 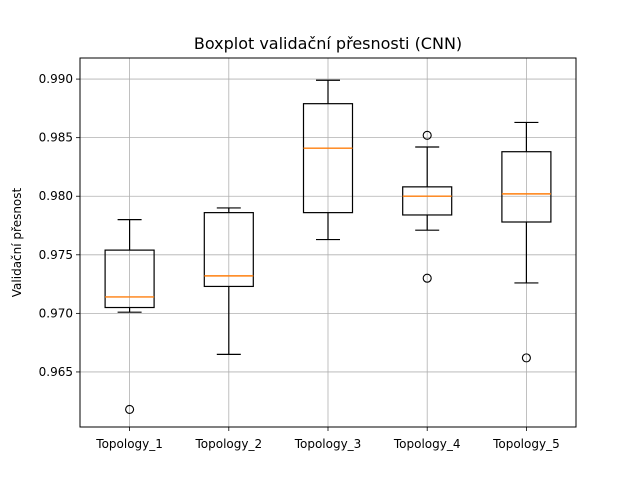 What do you see at coordinates (328, 444) in the screenshot?
I see `x-tick-label: Topology_3` at bounding box center [328, 444].